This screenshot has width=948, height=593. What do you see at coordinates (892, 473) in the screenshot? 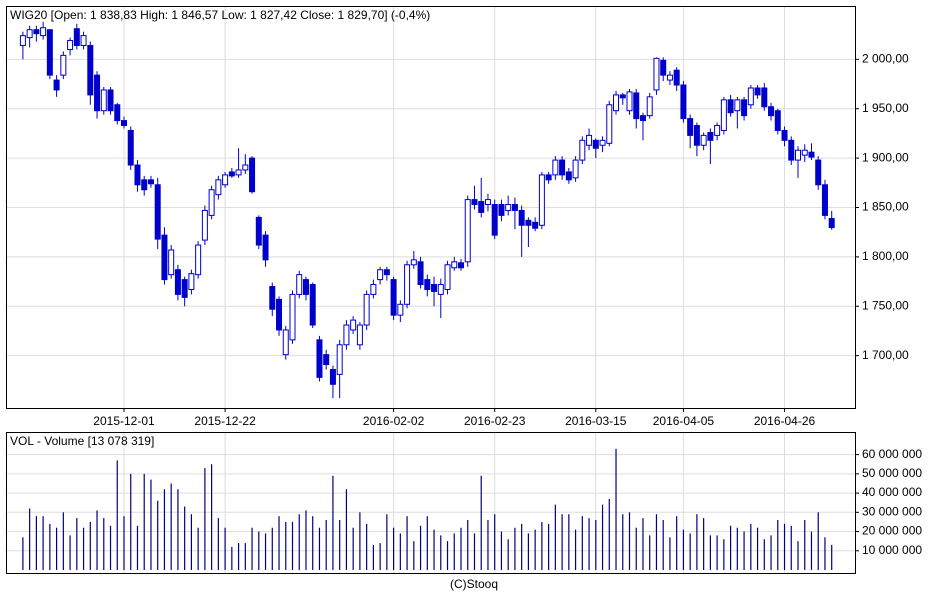
I see `y-tick-label: 50 000 000` at bounding box center [892, 473].